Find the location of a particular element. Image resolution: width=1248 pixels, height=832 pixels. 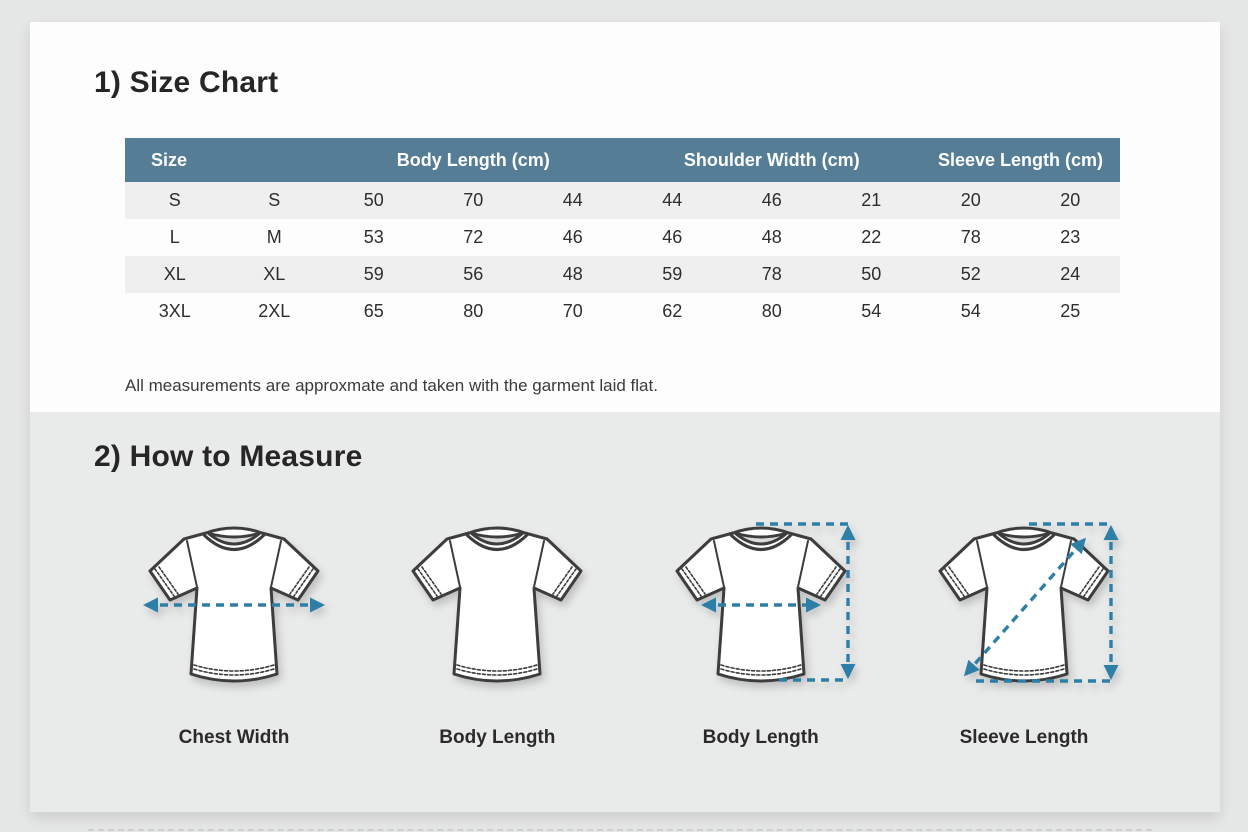

measure-diagram: Chest Width is located at coordinates (234, 628).